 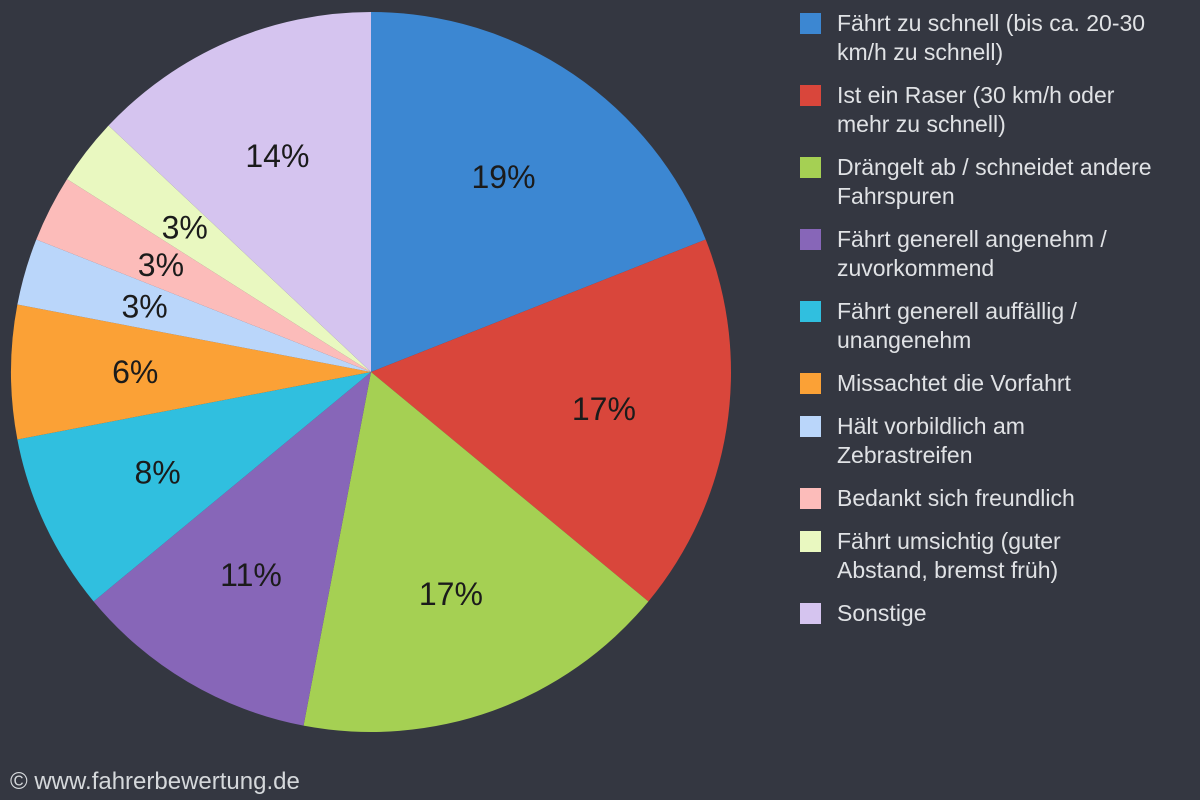 I want to click on pie-slice-label-0: 19%, so click(x=503, y=177).